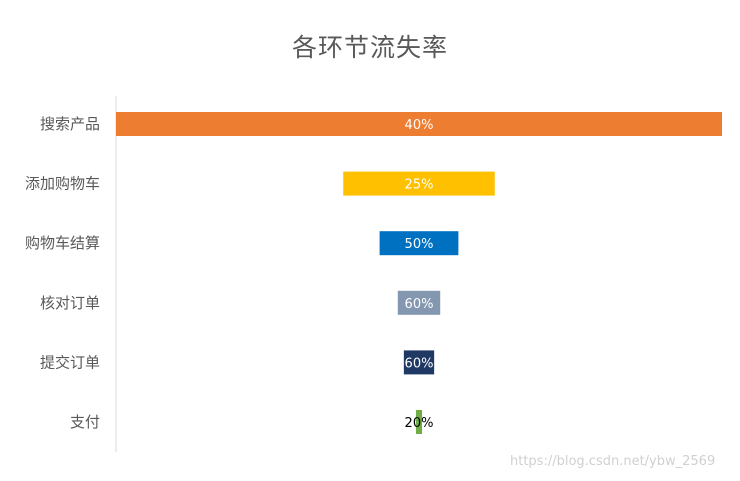  Describe the element at coordinates (85, 422) in the screenshot. I see `category-label-6: 支付` at that location.